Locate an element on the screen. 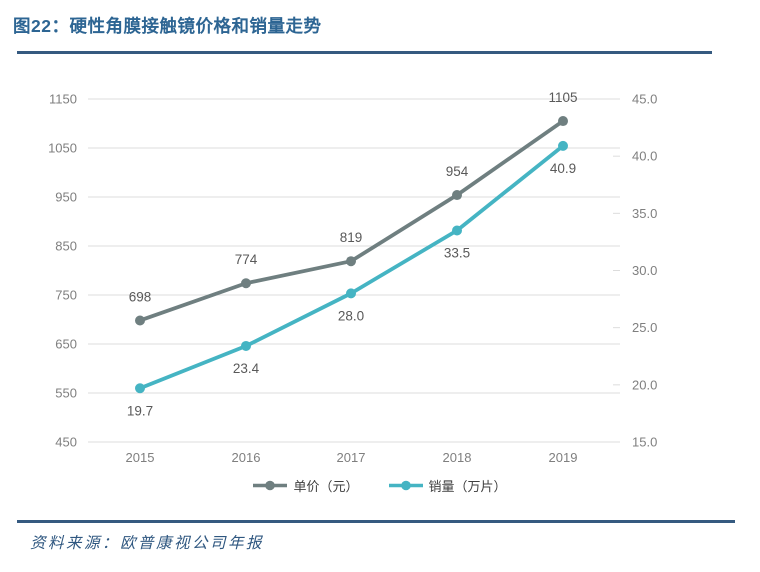 This screenshot has width=760, height=572. left-axis-tick-label: 550 is located at coordinates (66, 393).